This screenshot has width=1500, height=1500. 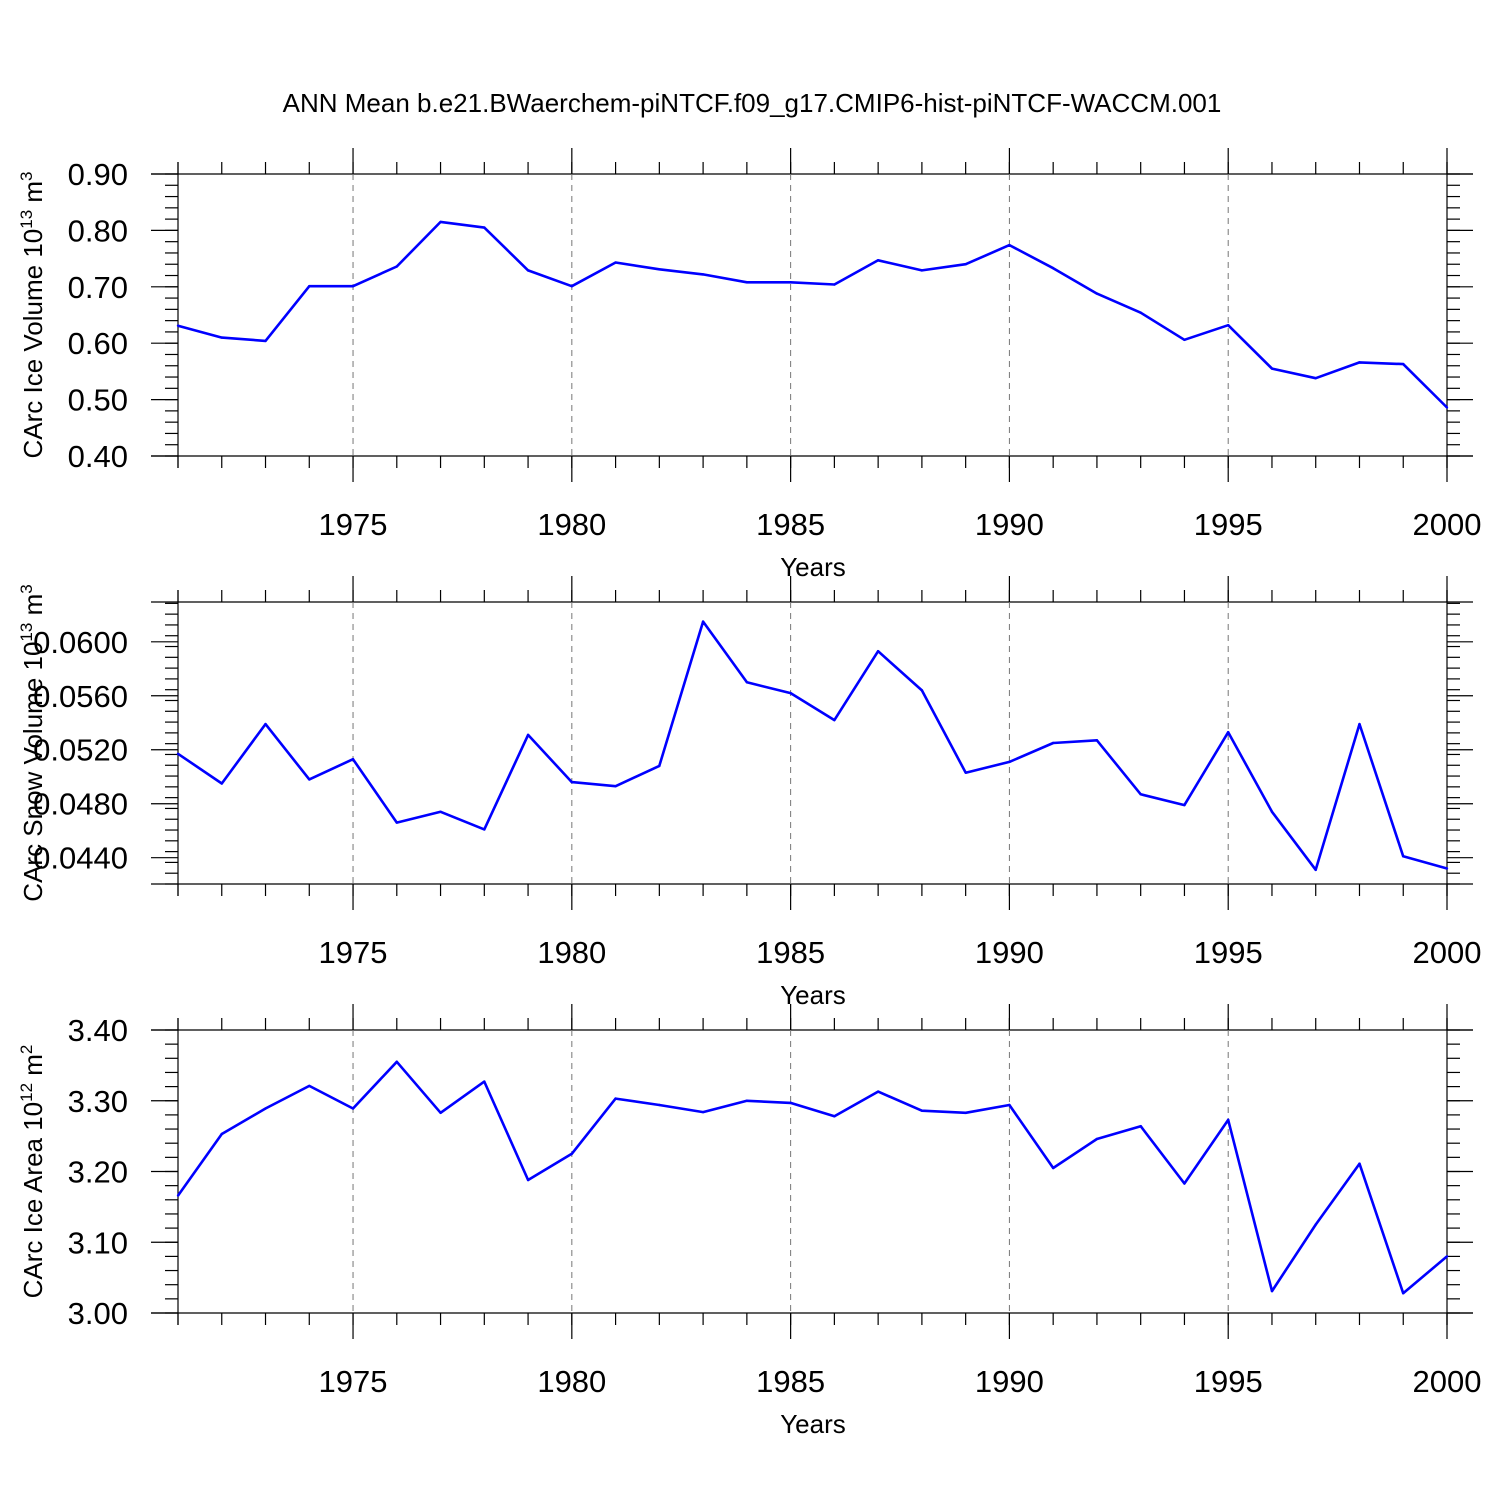 I want to click on y-axis-label: CArc Ice Volume 1013 m3, so click(x=32, y=314).